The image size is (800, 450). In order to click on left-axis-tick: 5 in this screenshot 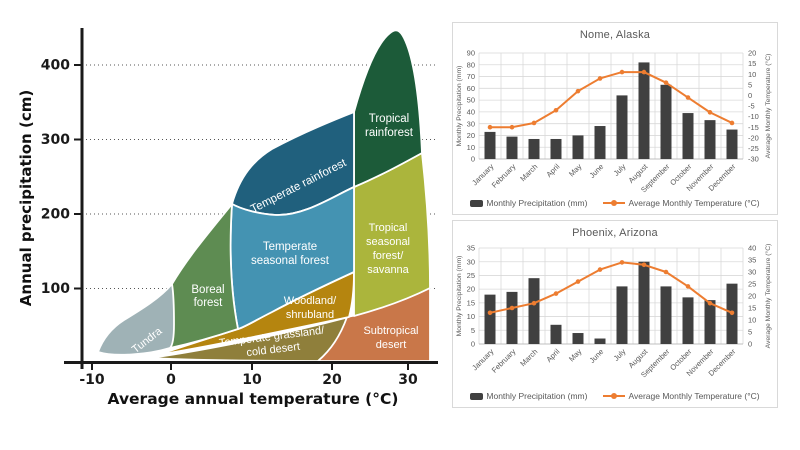, I will do `click(473, 330)`.